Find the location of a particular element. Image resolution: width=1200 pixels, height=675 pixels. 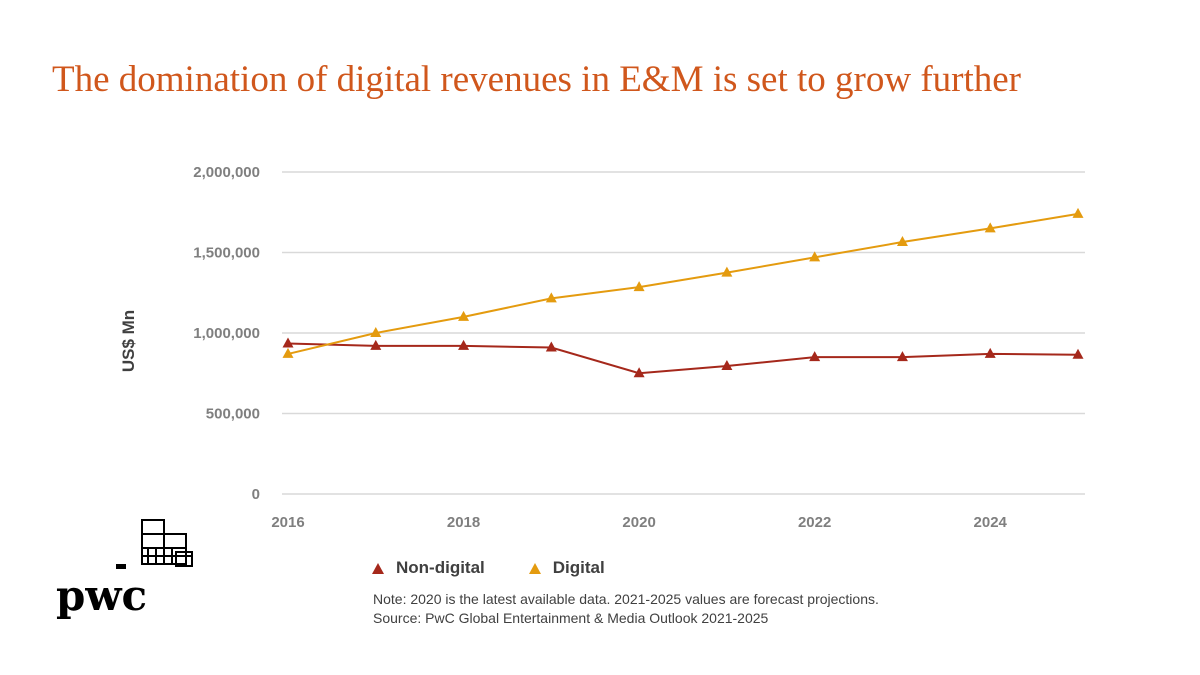

chart-legend: Non-digital Digital is located at coordinates (488, 568).